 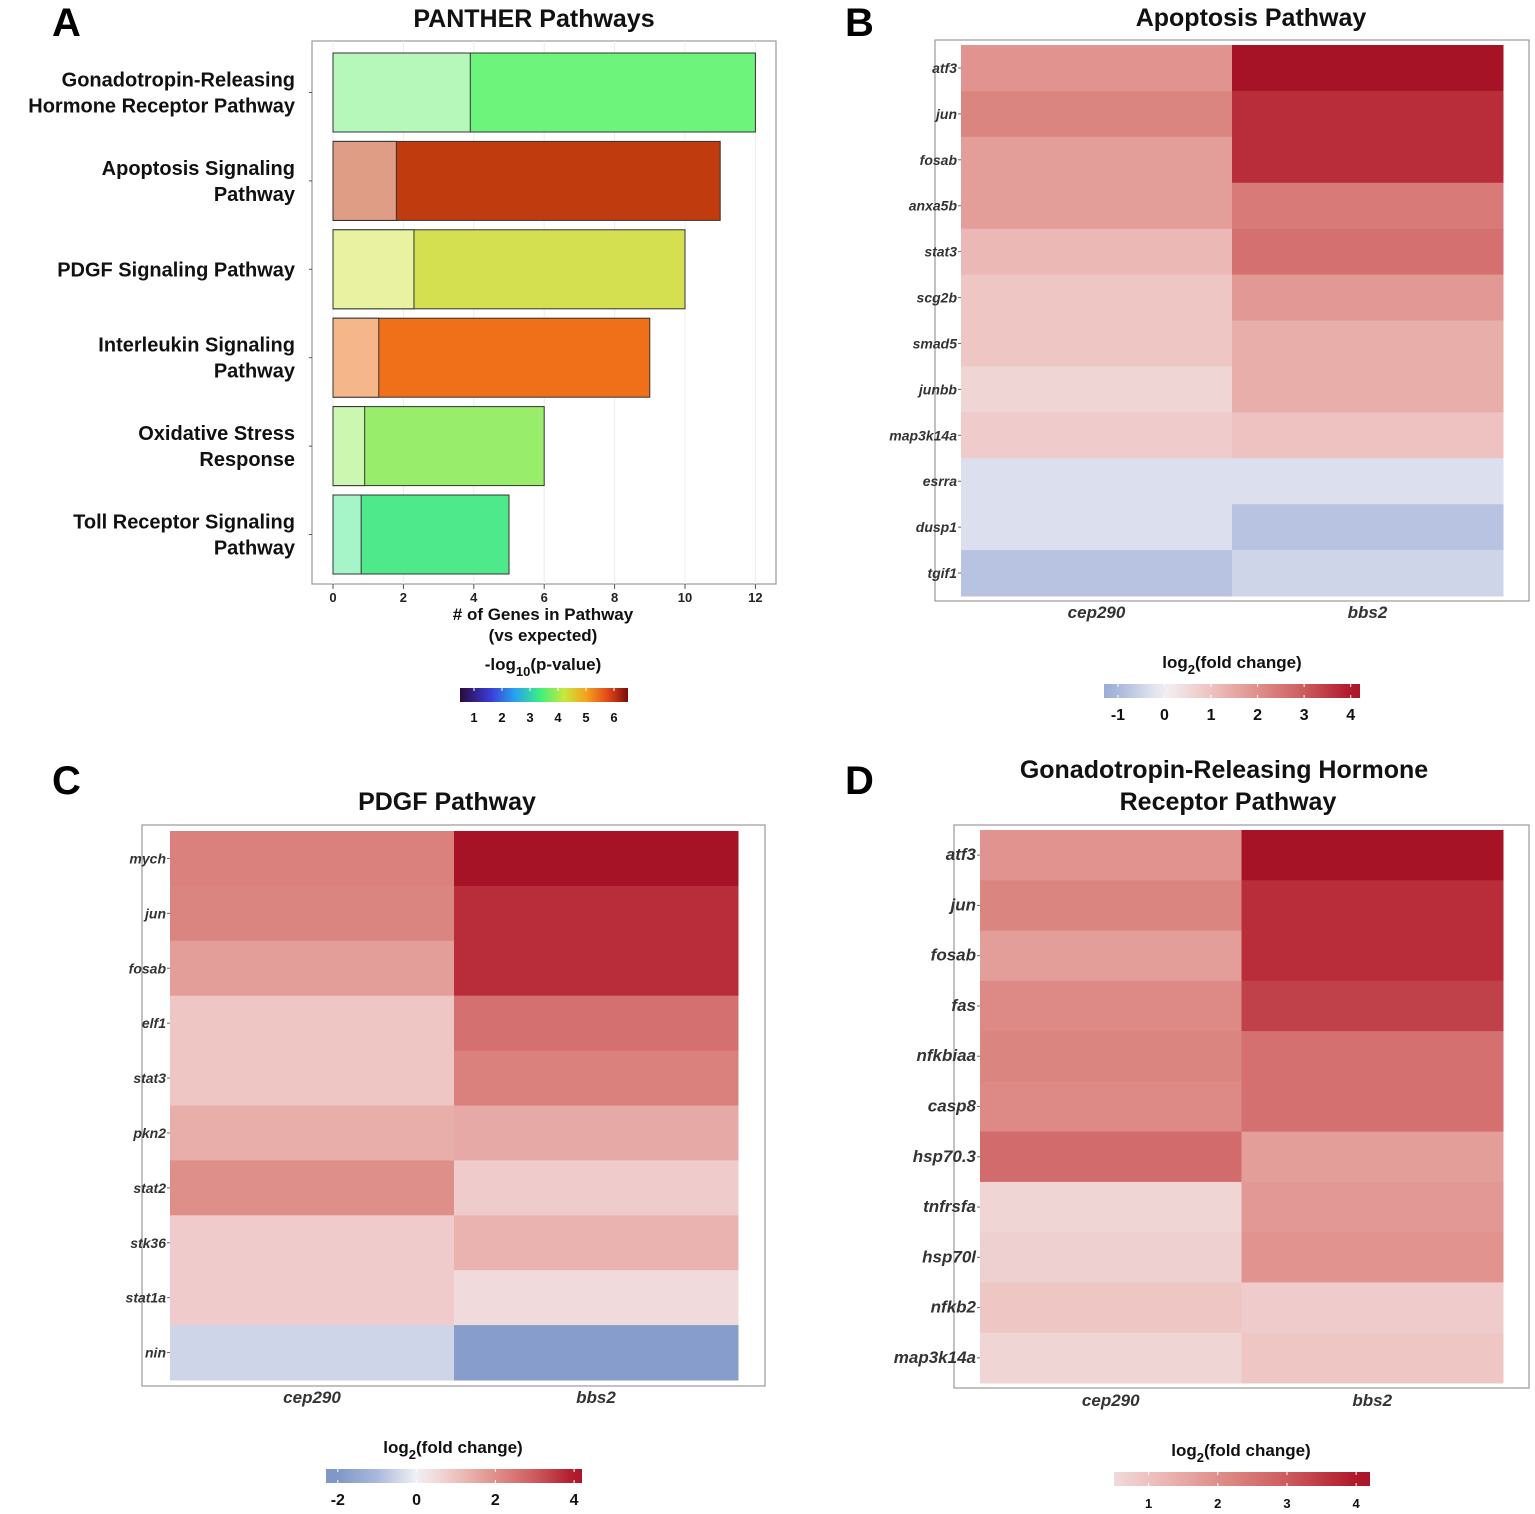 I want to click on panel-d-row-label: atf3, so click(x=961, y=854).